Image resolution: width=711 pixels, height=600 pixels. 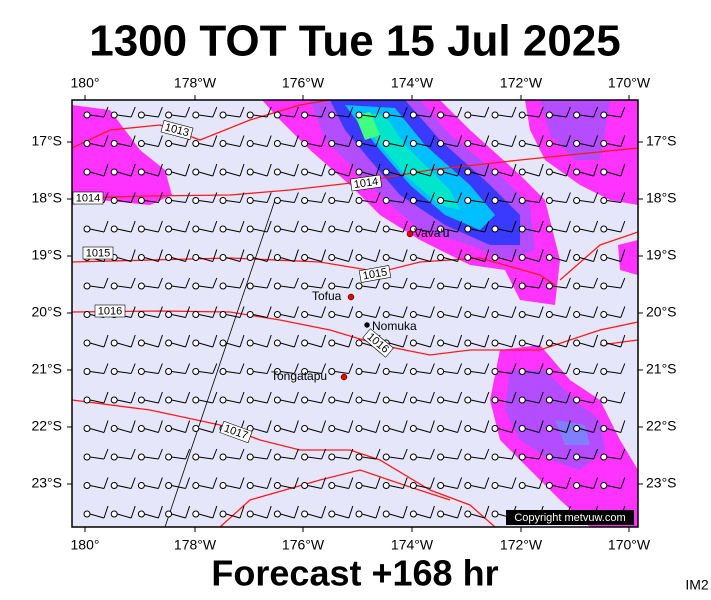 What do you see at coordinates (46, 426) in the screenshot?
I see `left-axis-label: 22°S` at bounding box center [46, 426].